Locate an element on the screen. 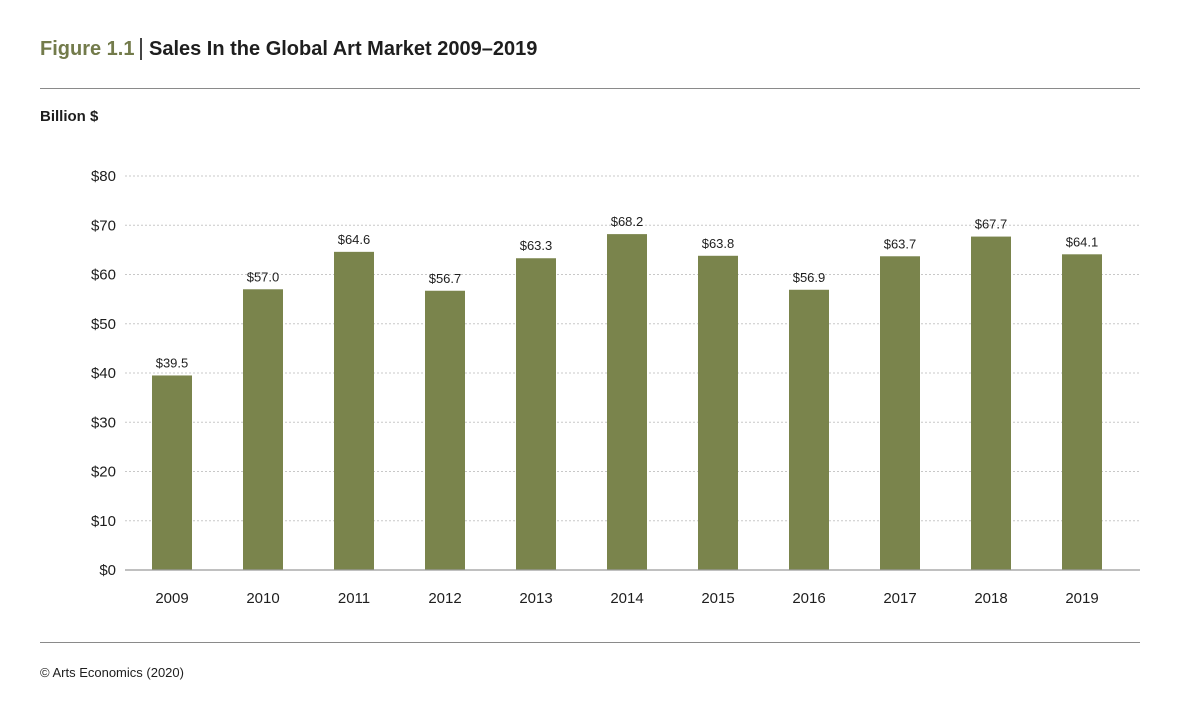  y-tick-labels: $0 $10 $20 $30 $40 $50 $60 $70 $80 is located at coordinates (103, 373).